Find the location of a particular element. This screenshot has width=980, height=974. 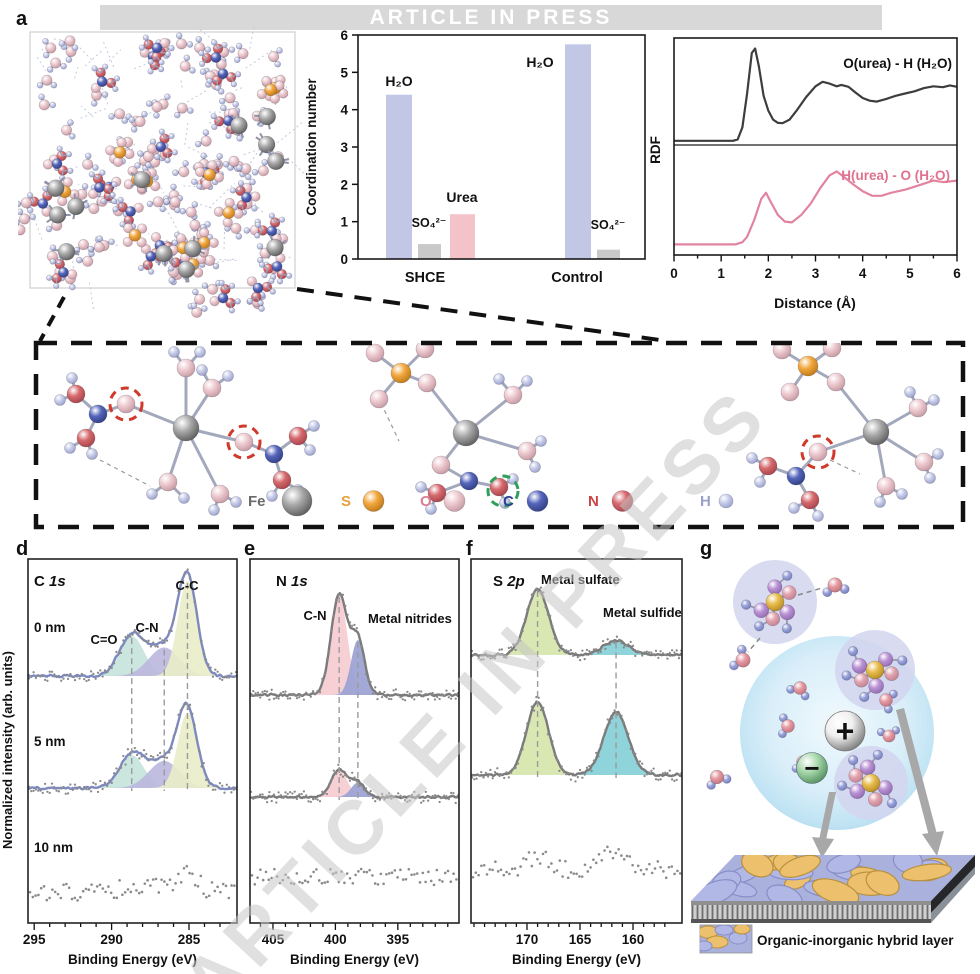

y-axis-title: RDF is located at coordinates (656, 150).